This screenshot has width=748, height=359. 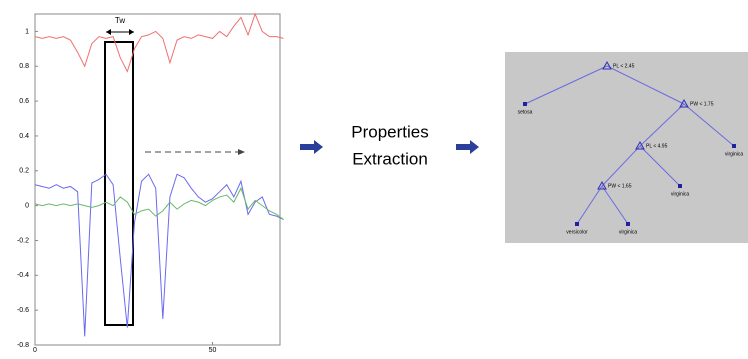 What do you see at coordinates (24, 101) in the screenshot?
I see `y-tick-label: 0.6` at bounding box center [24, 101].